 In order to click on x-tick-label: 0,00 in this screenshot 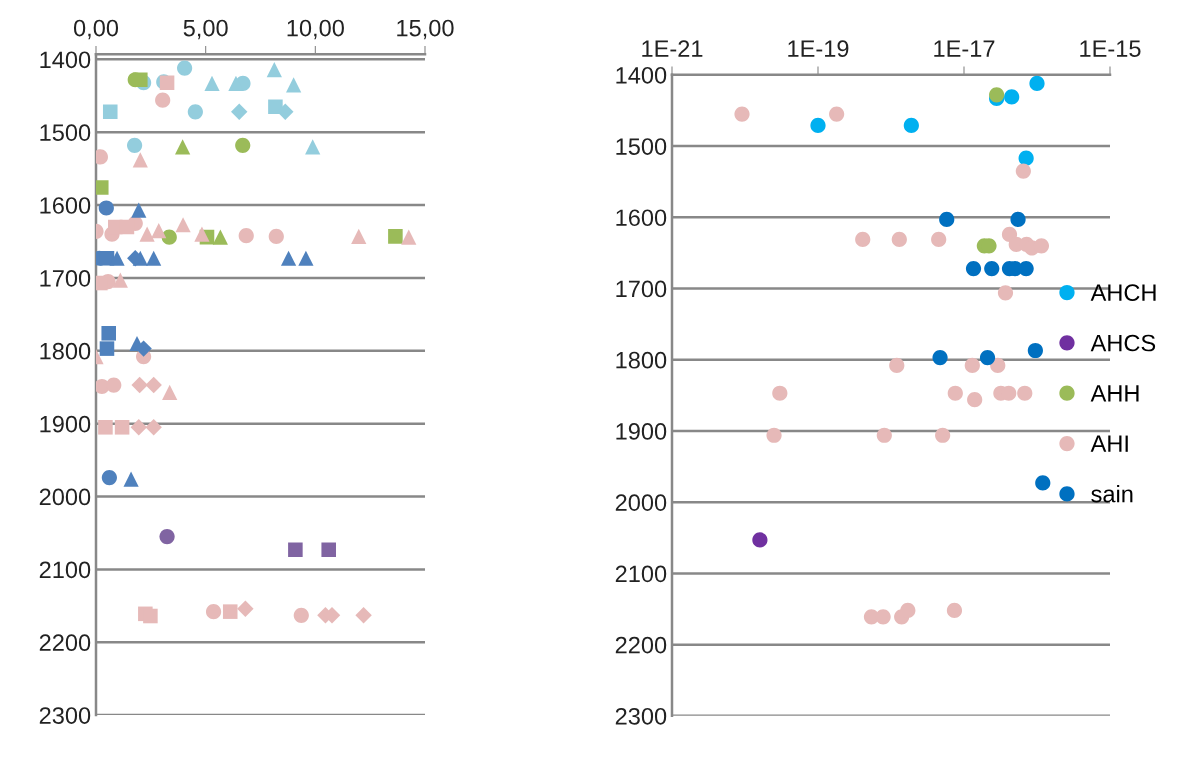, I will do `click(96, 29)`.